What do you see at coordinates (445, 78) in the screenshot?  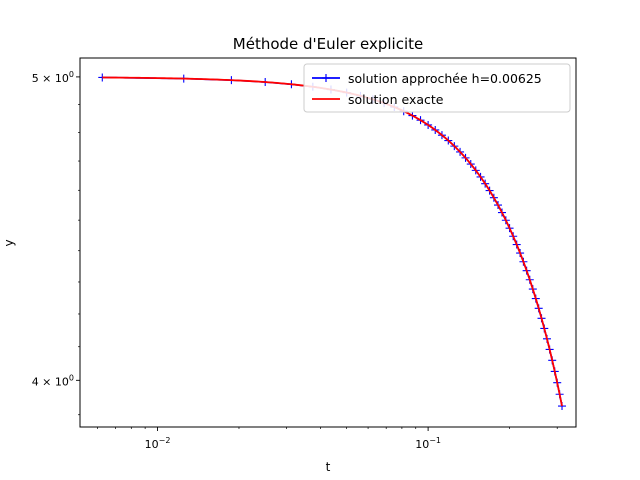 I see `legend-label: solution approchée h=0.00625` at bounding box center [445, 78].